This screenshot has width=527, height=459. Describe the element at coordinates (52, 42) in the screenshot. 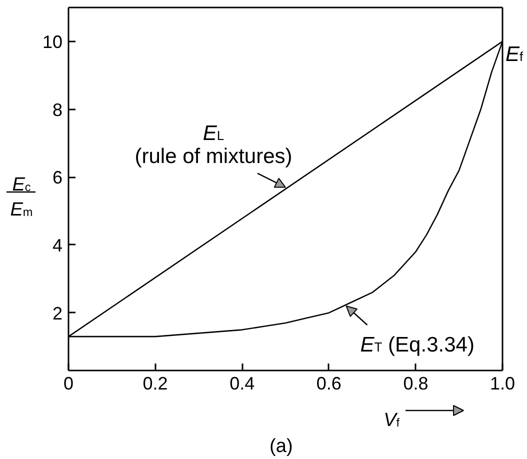

I see `y-tick-label: 10` at that location.